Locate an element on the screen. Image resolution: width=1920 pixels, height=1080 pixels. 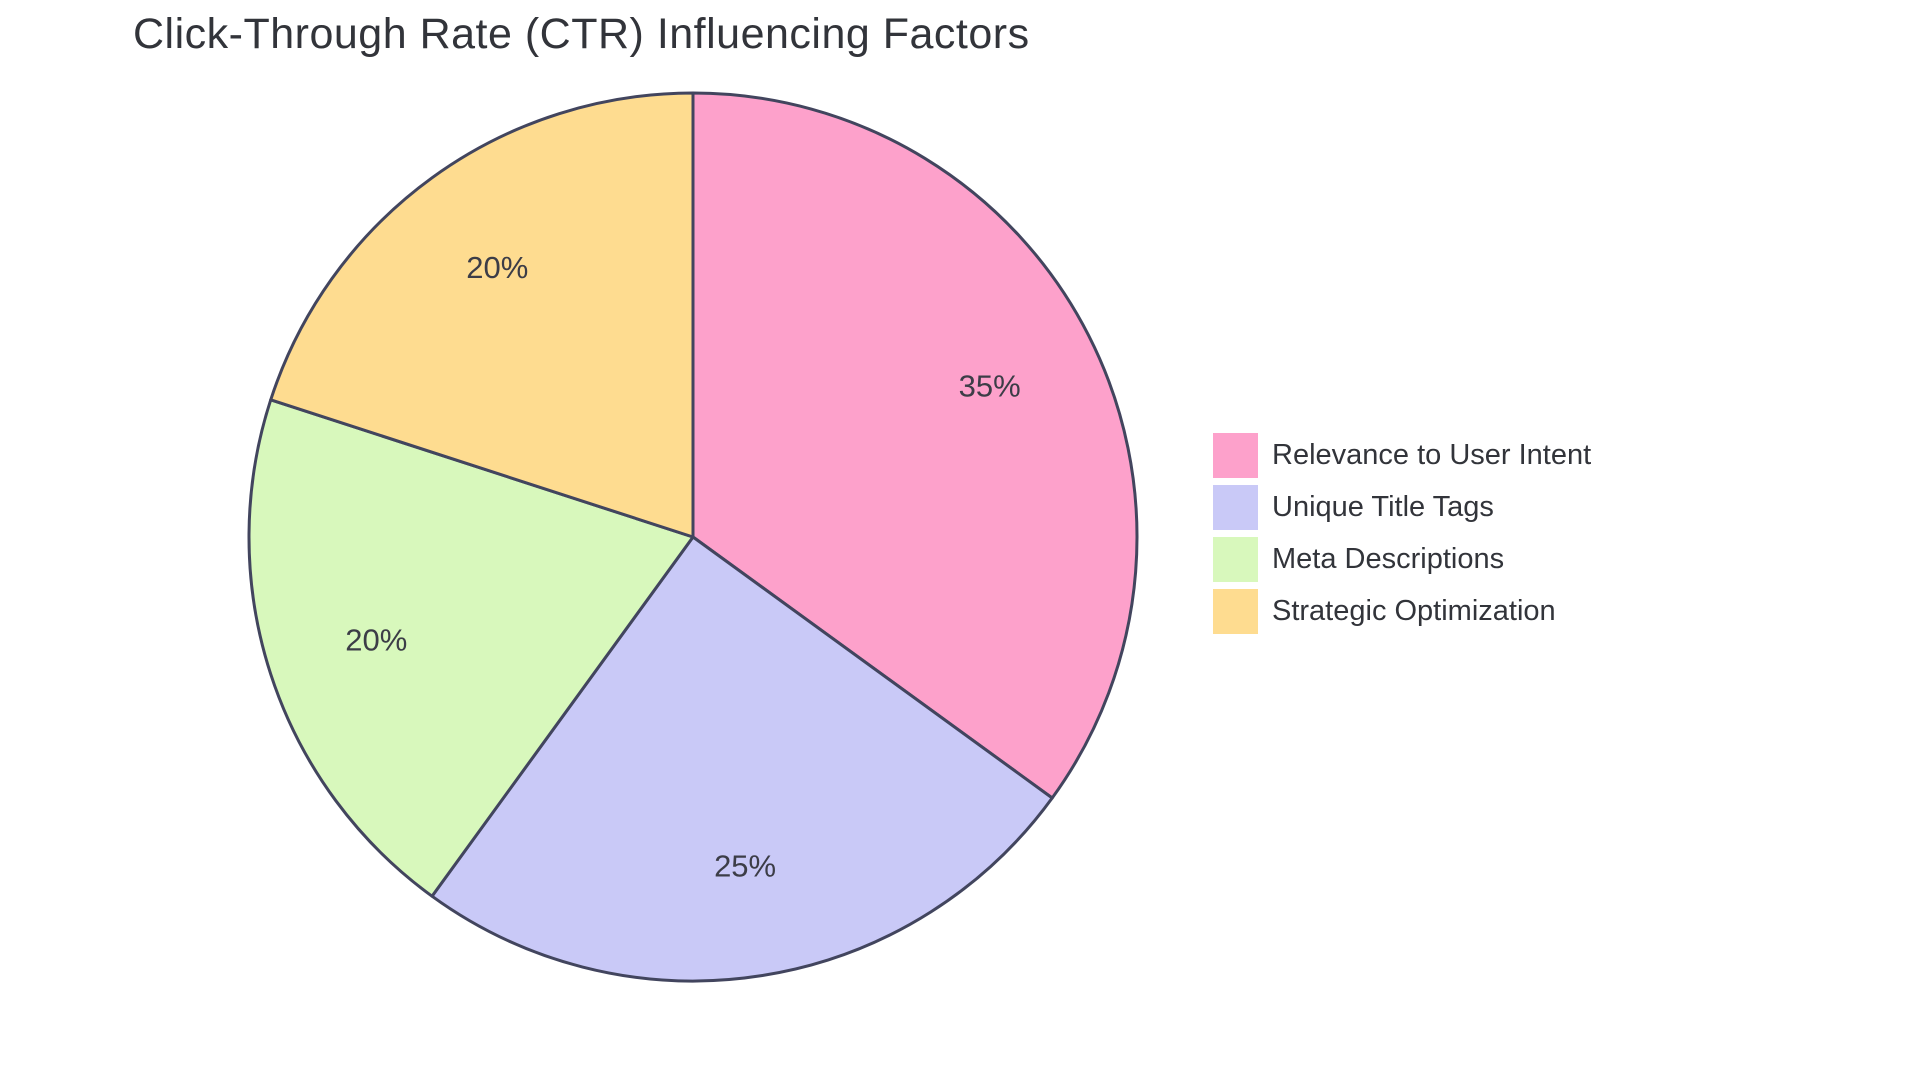
legend-item: Strategic Optimization is located at coordinates (1402, 611).